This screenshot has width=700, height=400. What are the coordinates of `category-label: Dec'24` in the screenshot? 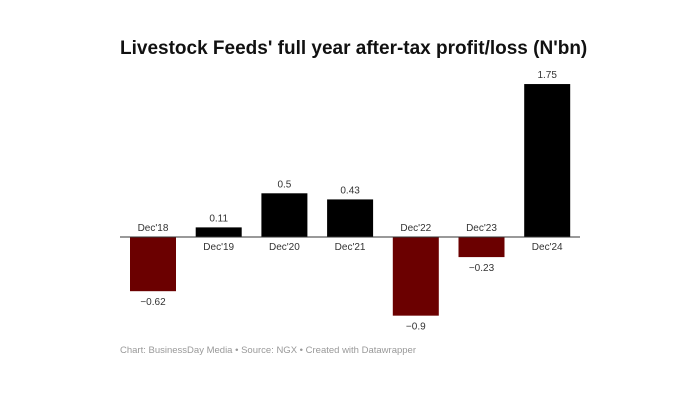 It's located at (547, 247).